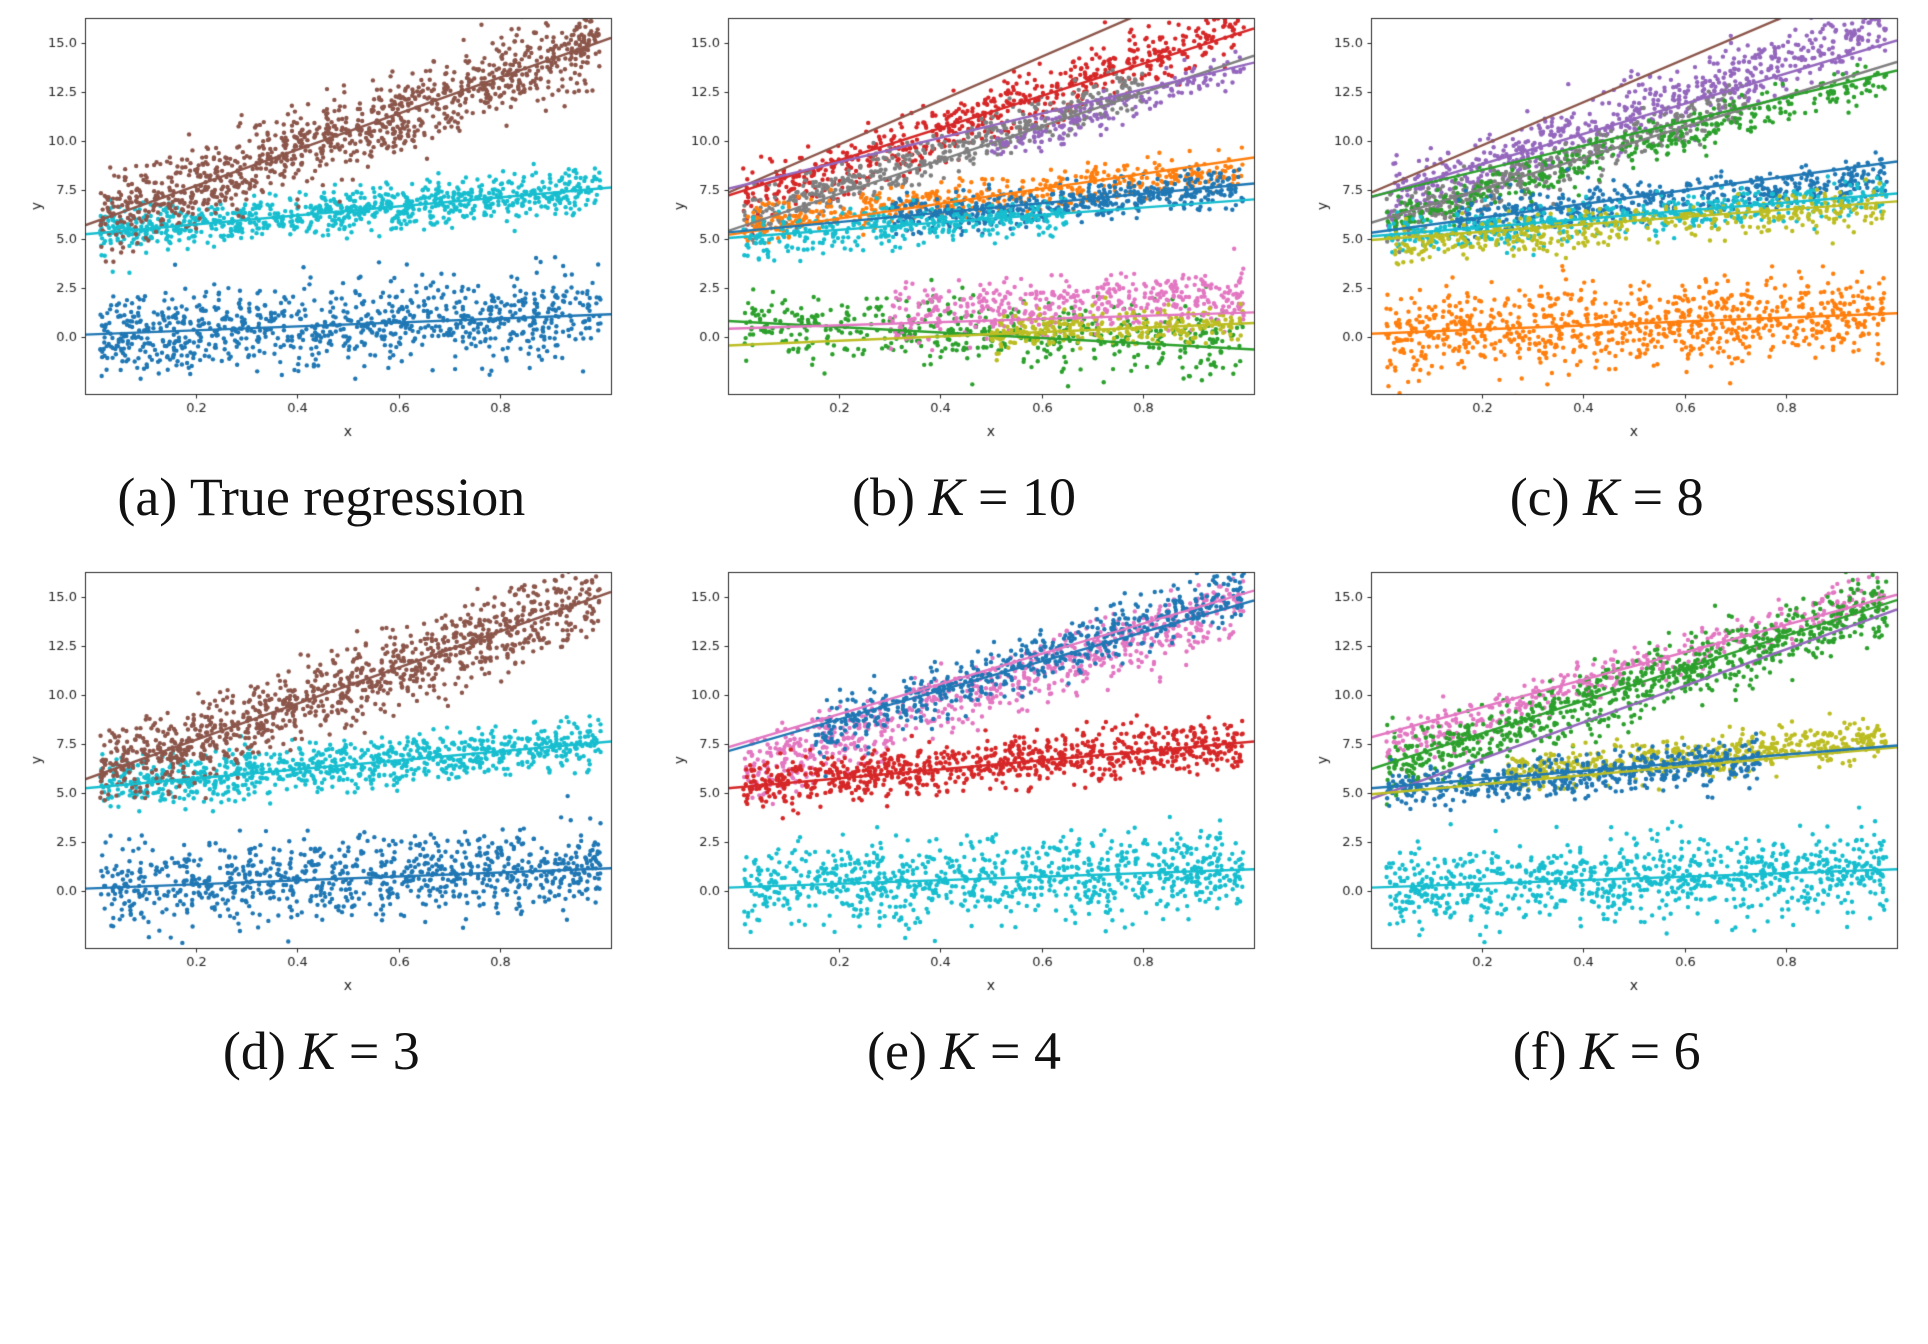 This screenshot has height=1344, width=1928. Describe the element at coordinates (1546, 1051) in the screenshot. I see `caption-f-index: (f)` at that location.